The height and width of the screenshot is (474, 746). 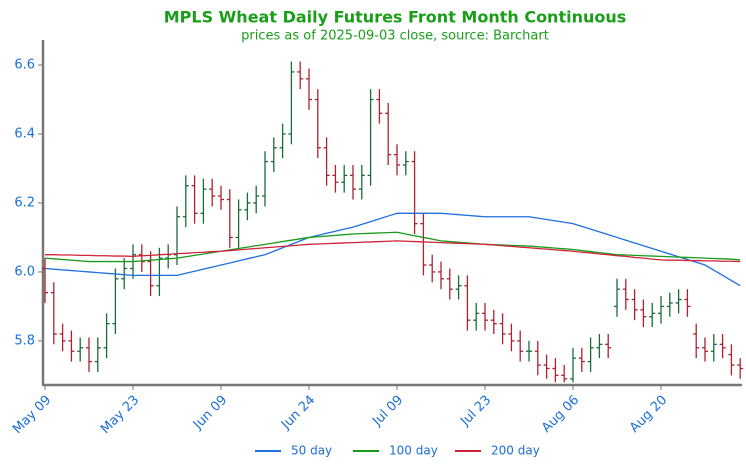 What do you see at coordinates (311, 451) in the screenshot?
I see `legend-label: 50 day` at bounding box center [311, 451].